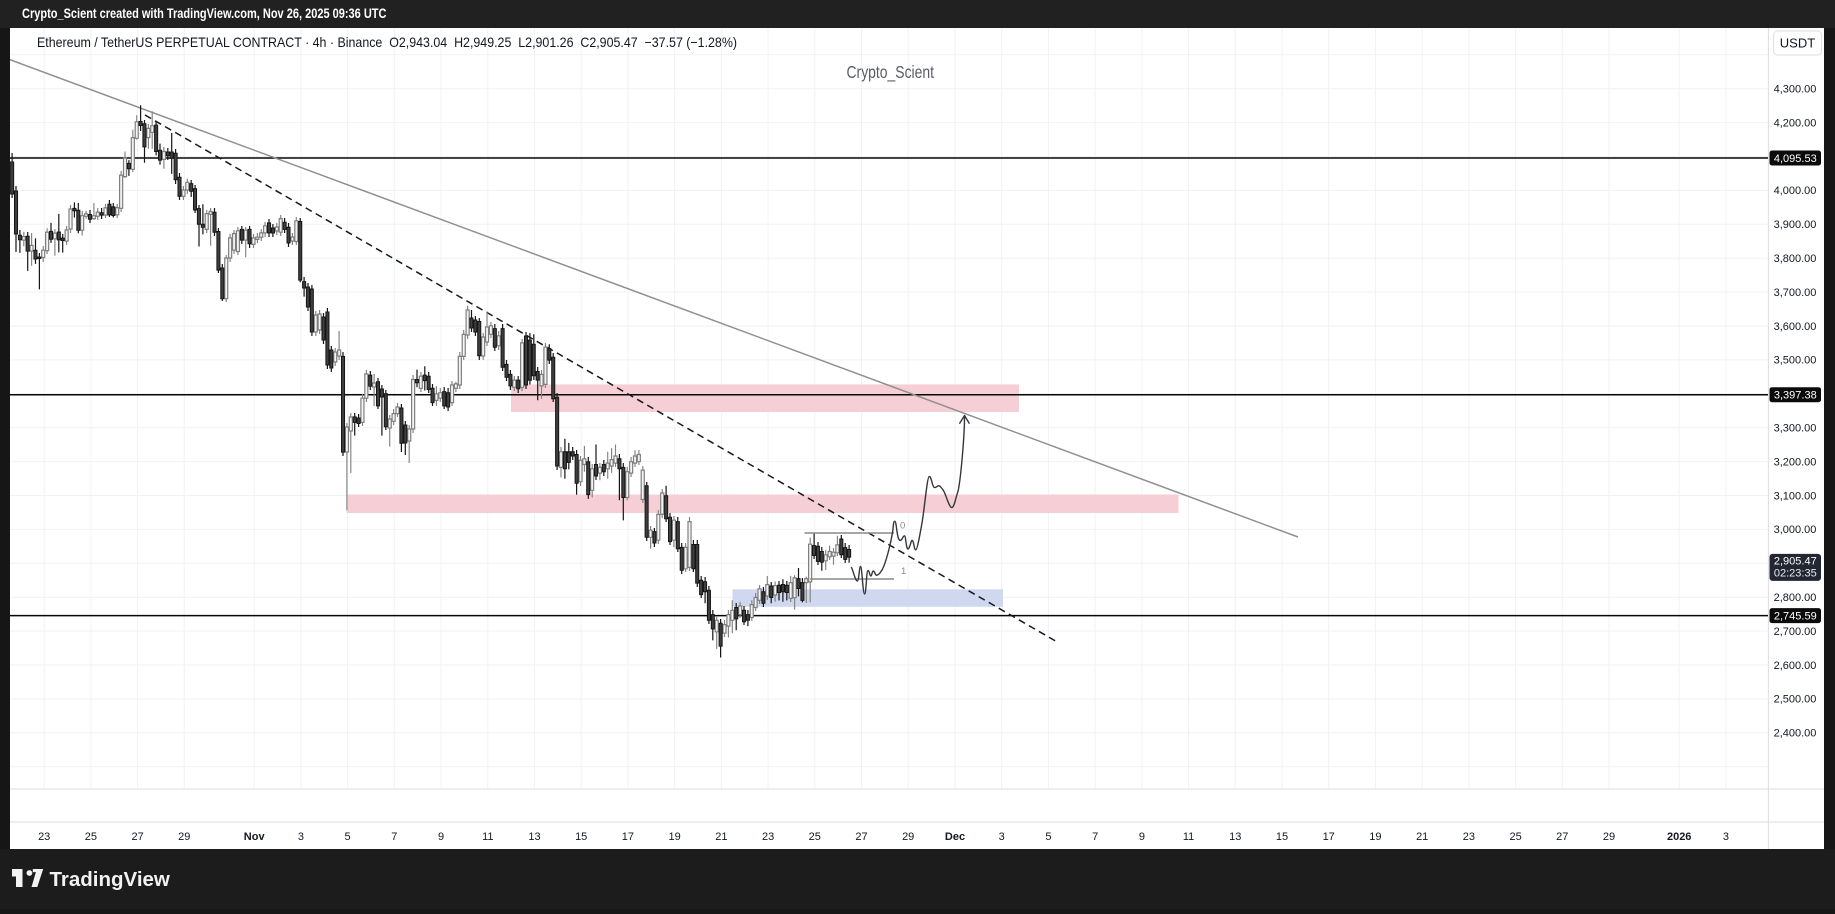  Describe the element at coordinates (1795, 496) in the screenshot. I see `svg-text: 3,100.00` at that location.